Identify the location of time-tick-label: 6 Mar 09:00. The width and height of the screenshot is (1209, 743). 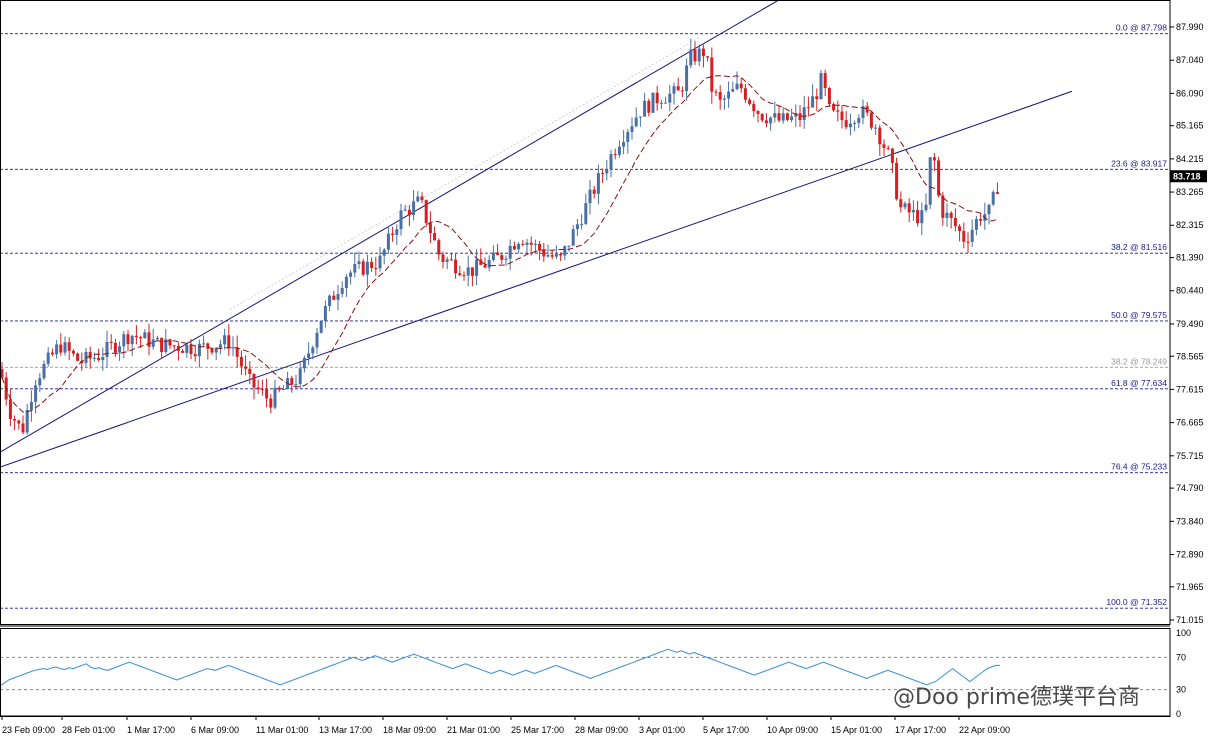
(215, 730).